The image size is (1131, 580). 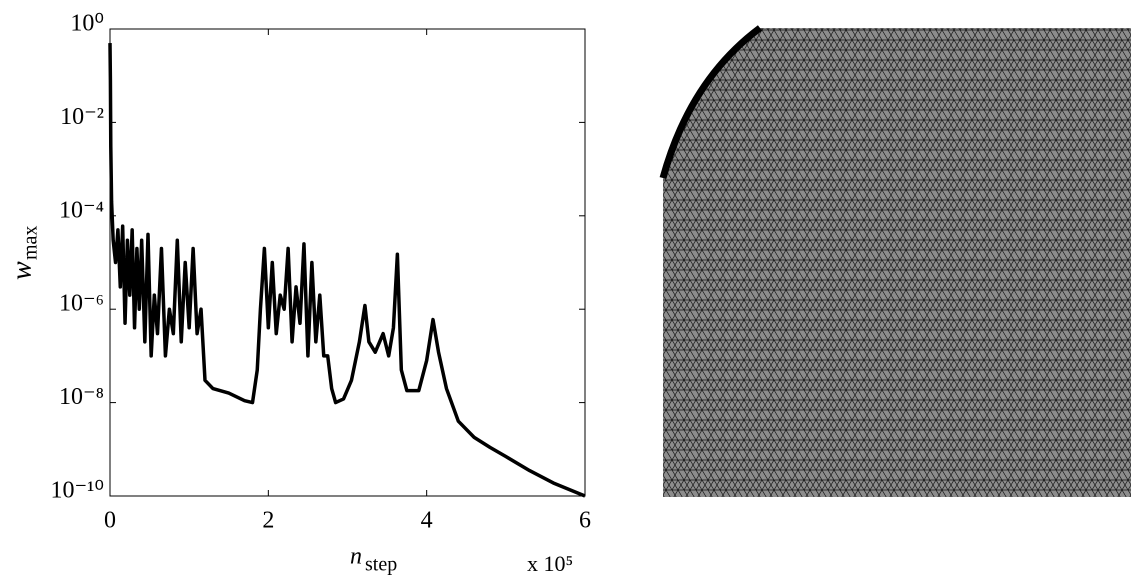 What do you see at coordinates (268, 521) in the screenshot?
I see `x-tick-label: 2` at bounding box center [268, 521].